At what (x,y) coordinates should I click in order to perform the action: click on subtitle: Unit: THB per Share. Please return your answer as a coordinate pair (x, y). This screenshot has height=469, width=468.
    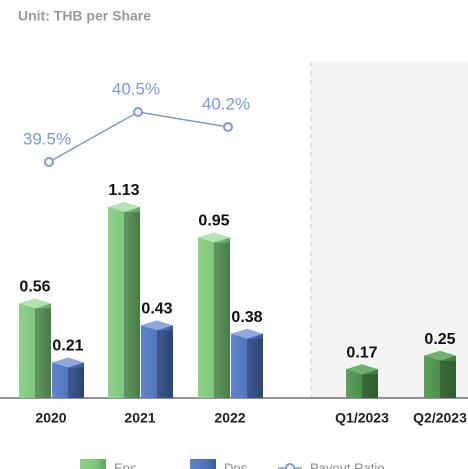
    Looking at the image, I should click on (84, 16).